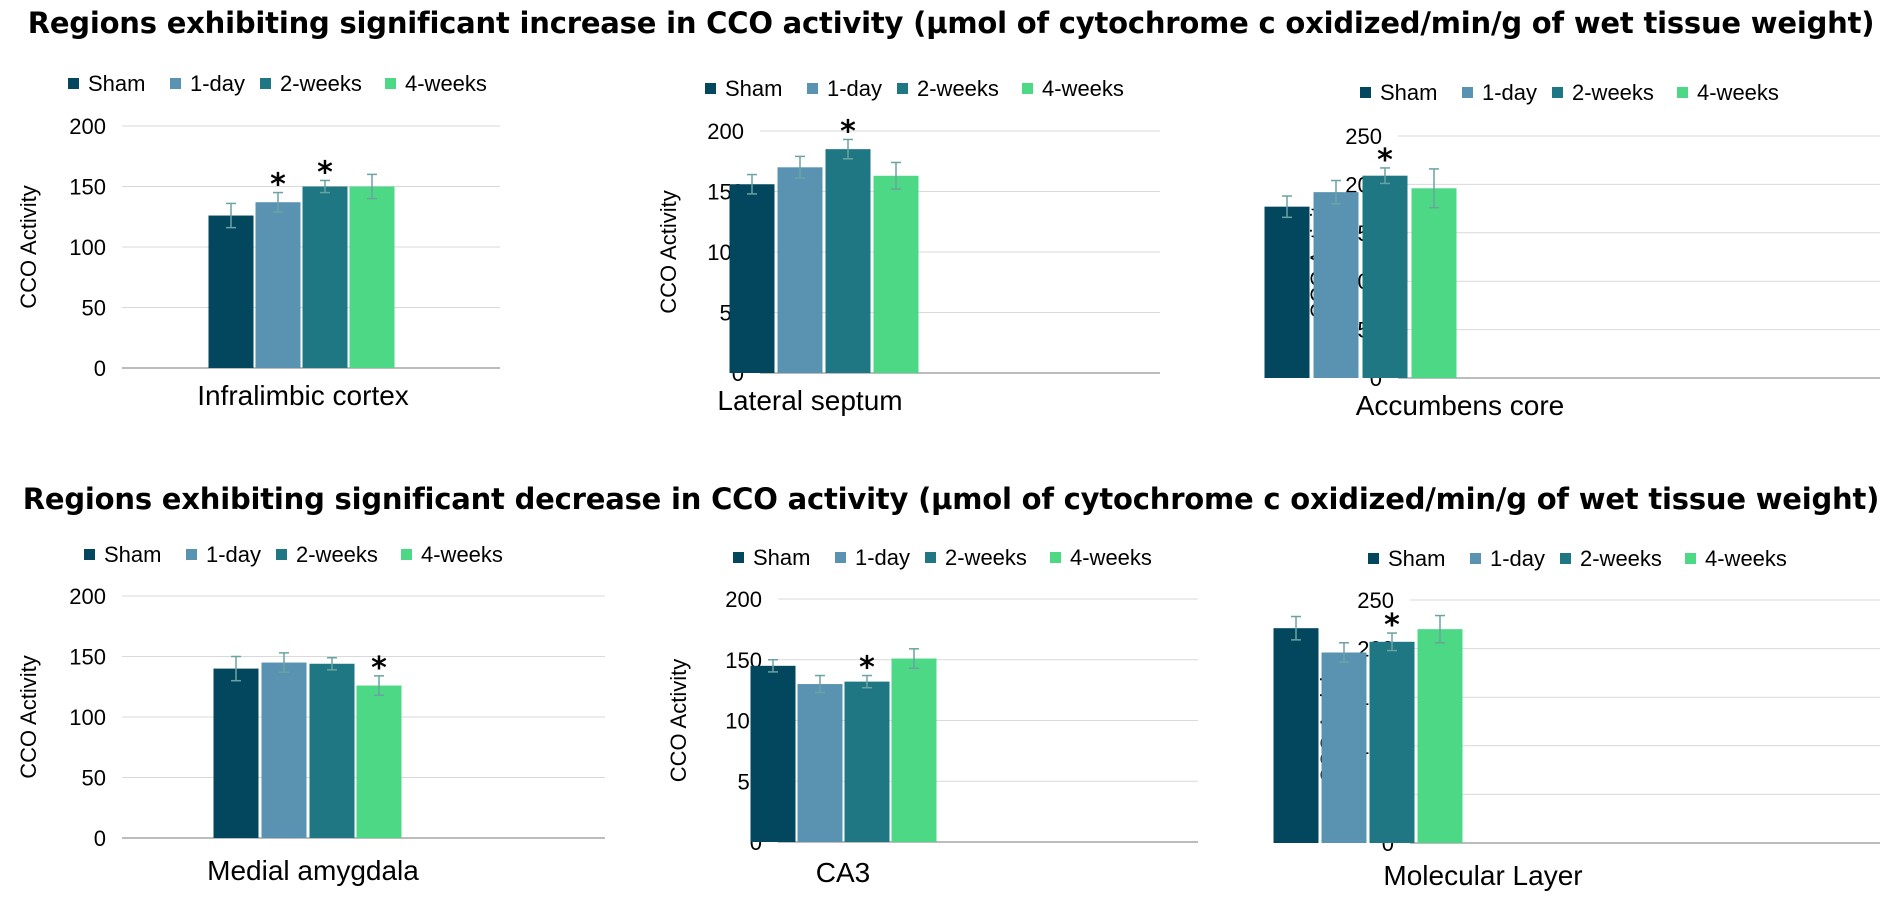 This screenshot has height=906, width=1902. Describe the element at coordinates (843, 872) in the screenshot. I see `category-label: CA3` at that location.